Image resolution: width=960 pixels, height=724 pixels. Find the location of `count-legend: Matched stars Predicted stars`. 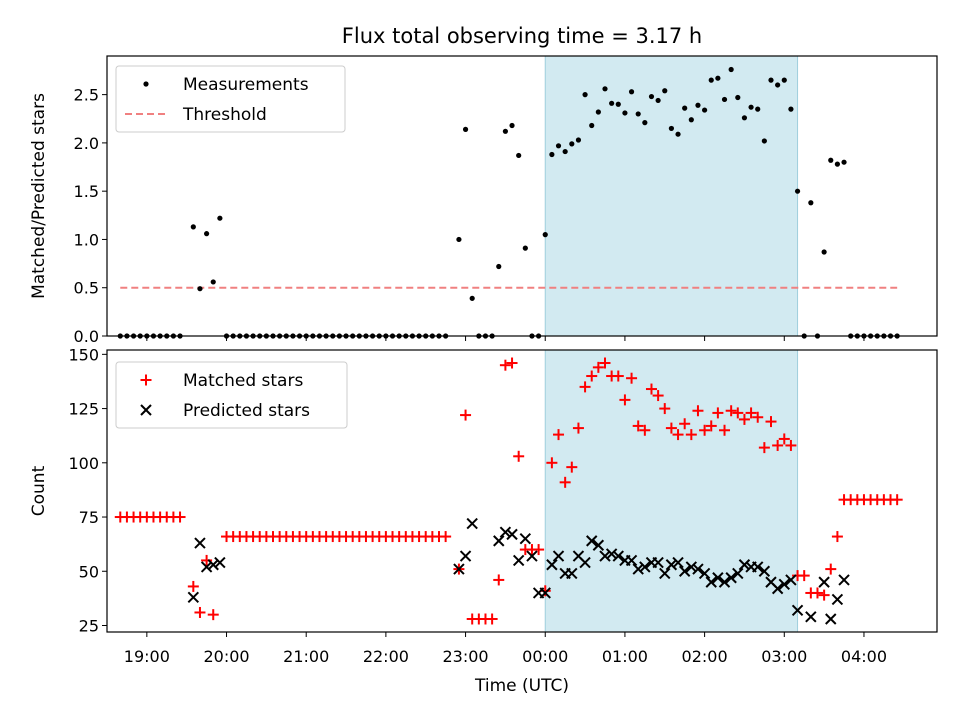

count-legend: Matched stars Predicted stars is located at coordinates (231, 395).